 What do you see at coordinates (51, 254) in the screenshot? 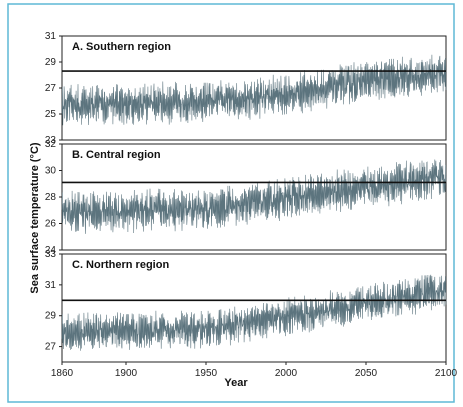
I see `y-tick-label: 33` at bounding box center [51, 254].